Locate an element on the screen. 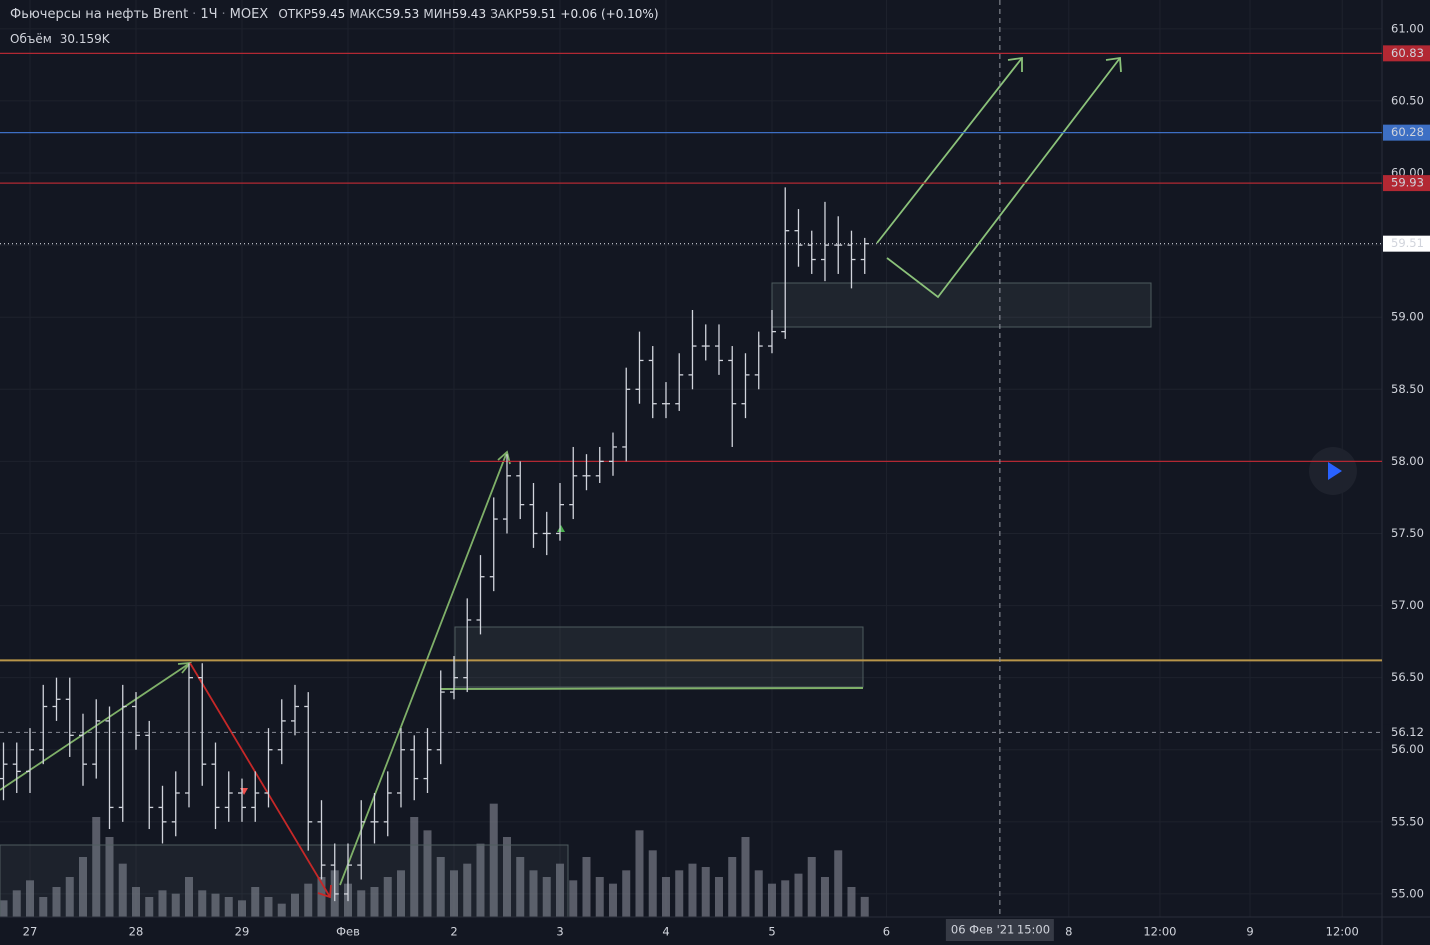 The height and width of the screenshot is (945, 1430). x-tick-label: Фев is located at coordinates (348, 932).